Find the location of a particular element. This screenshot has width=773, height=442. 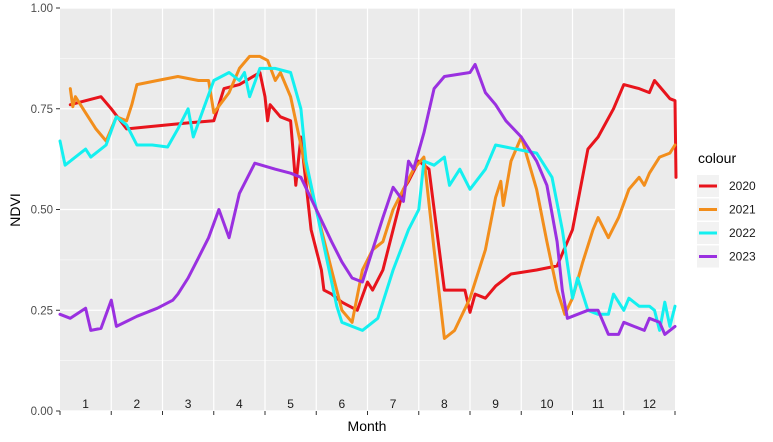

y-tick-label: 0.75 is located at coordinates (42, 110).